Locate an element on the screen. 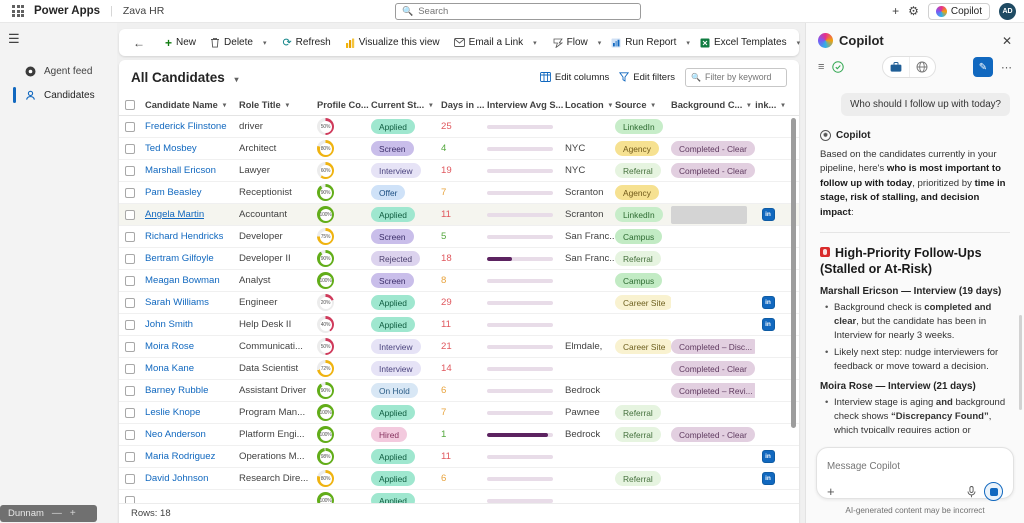  candidate-name-link: Leslie Knope is located at coordinates (173, 412).